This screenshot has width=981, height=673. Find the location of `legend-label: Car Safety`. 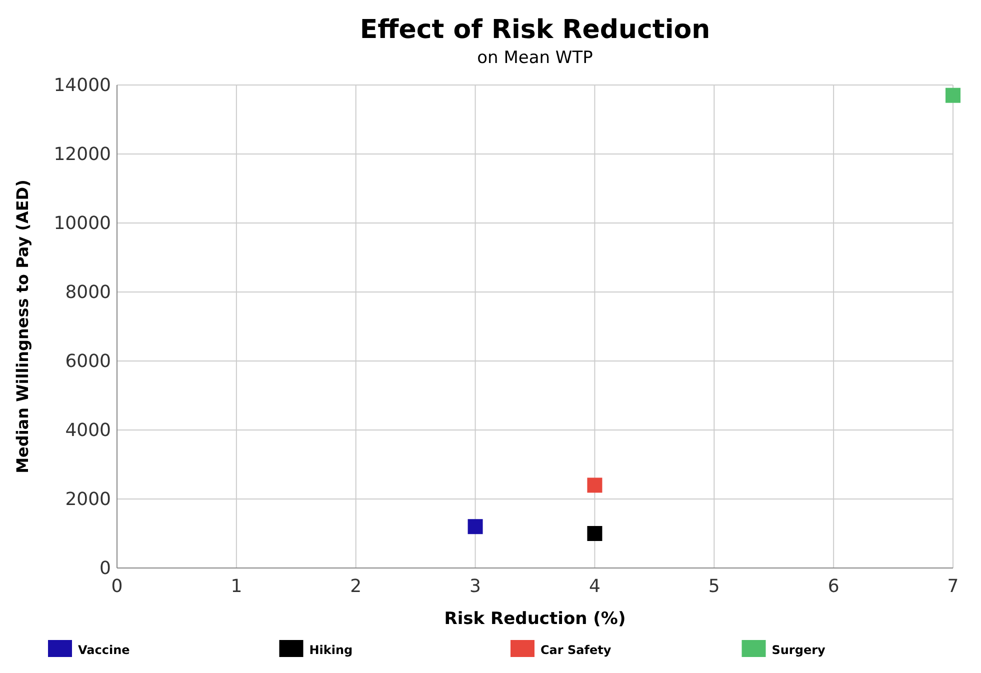

legend-label: Car Safety is located at coordinates (576, 650).